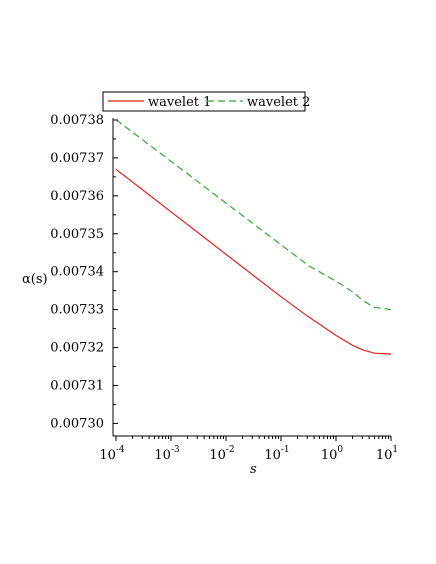 The image size is (436, 564). Describe the element at coordinates (276, 454) in the screenshot. I see `x-tick-label: 10⁻¹` at that location.